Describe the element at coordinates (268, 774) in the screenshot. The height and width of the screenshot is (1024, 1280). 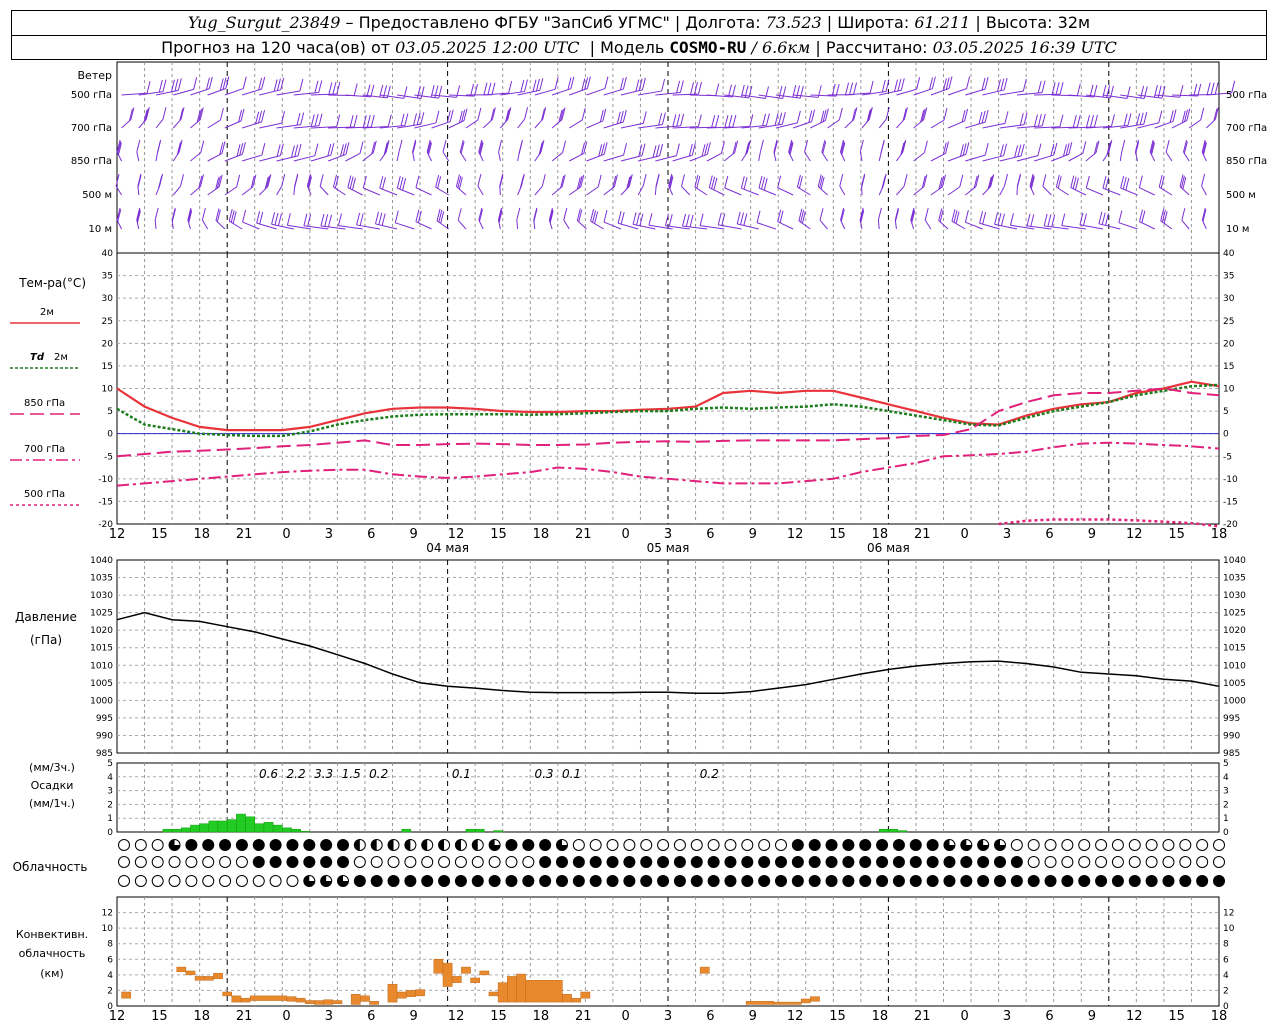
I see `precip-3h-label: 0.6` at that location.